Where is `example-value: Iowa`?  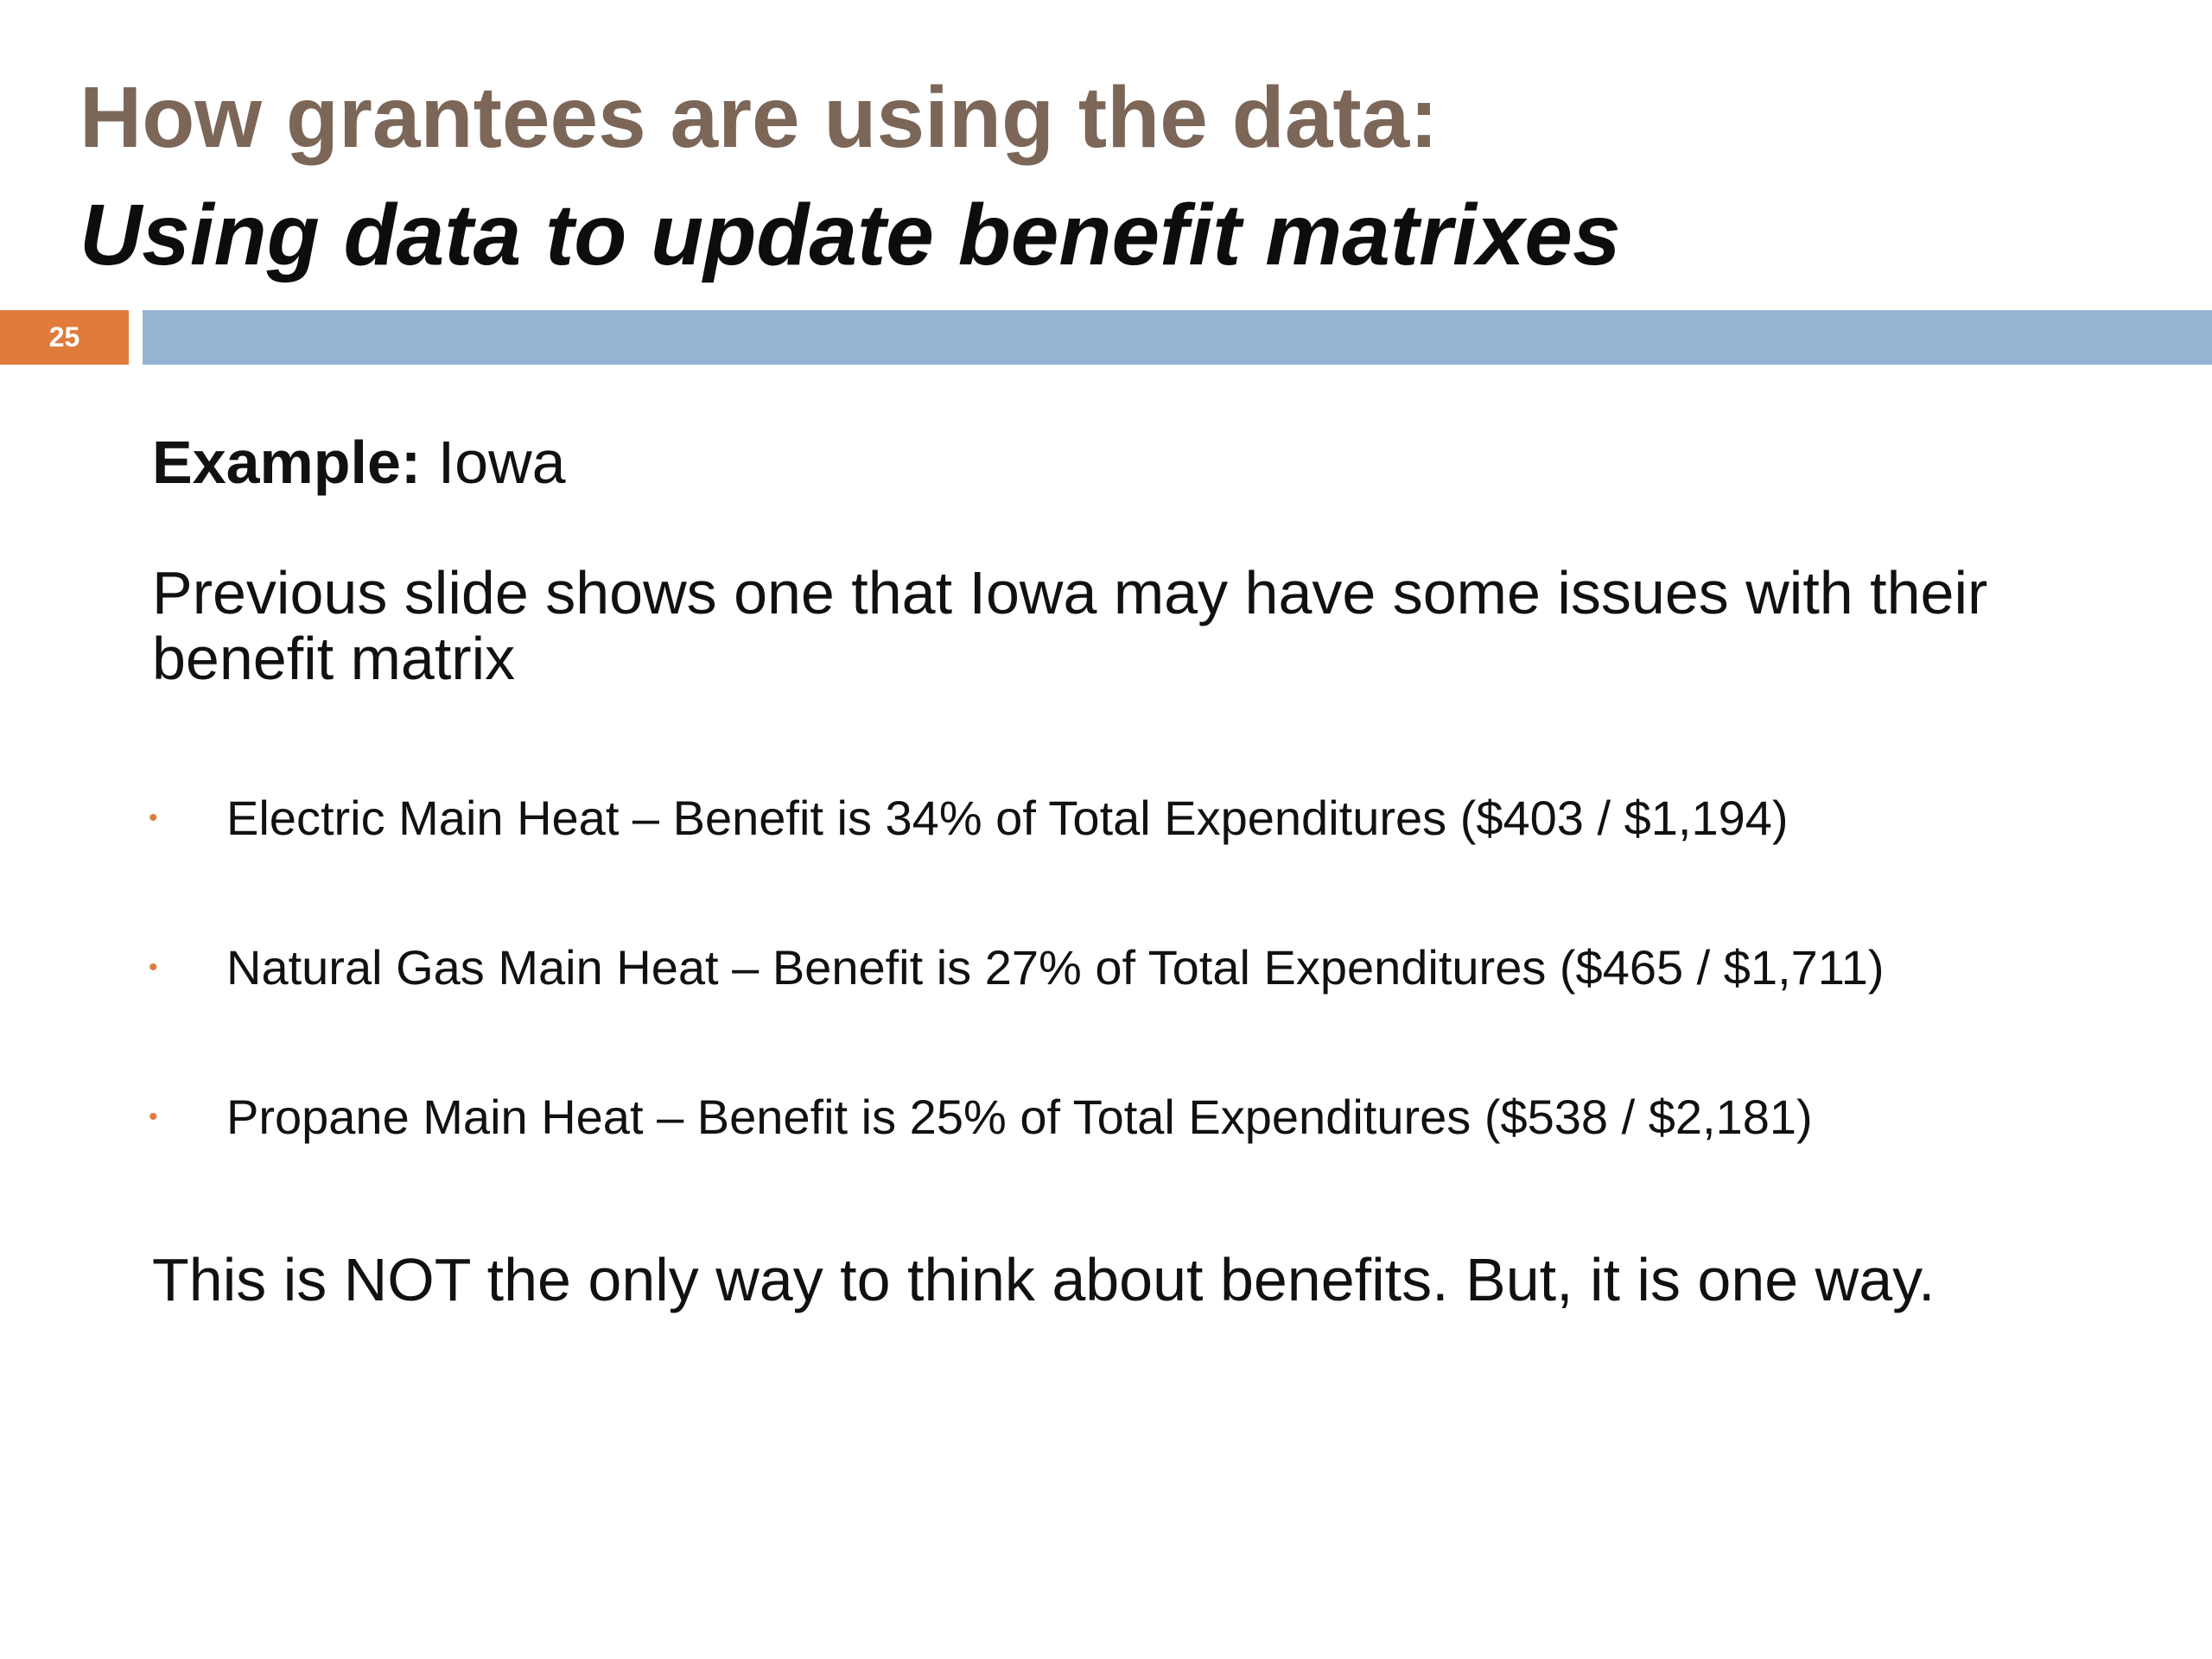
example-value: Iowa is located at coordinates (502, 462).